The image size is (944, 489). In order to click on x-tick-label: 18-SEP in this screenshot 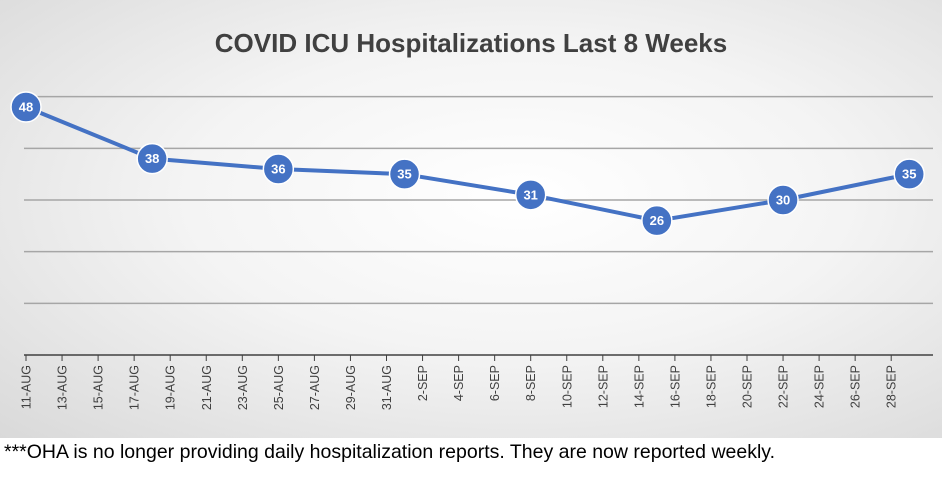, I will do `click(711, 386)`.